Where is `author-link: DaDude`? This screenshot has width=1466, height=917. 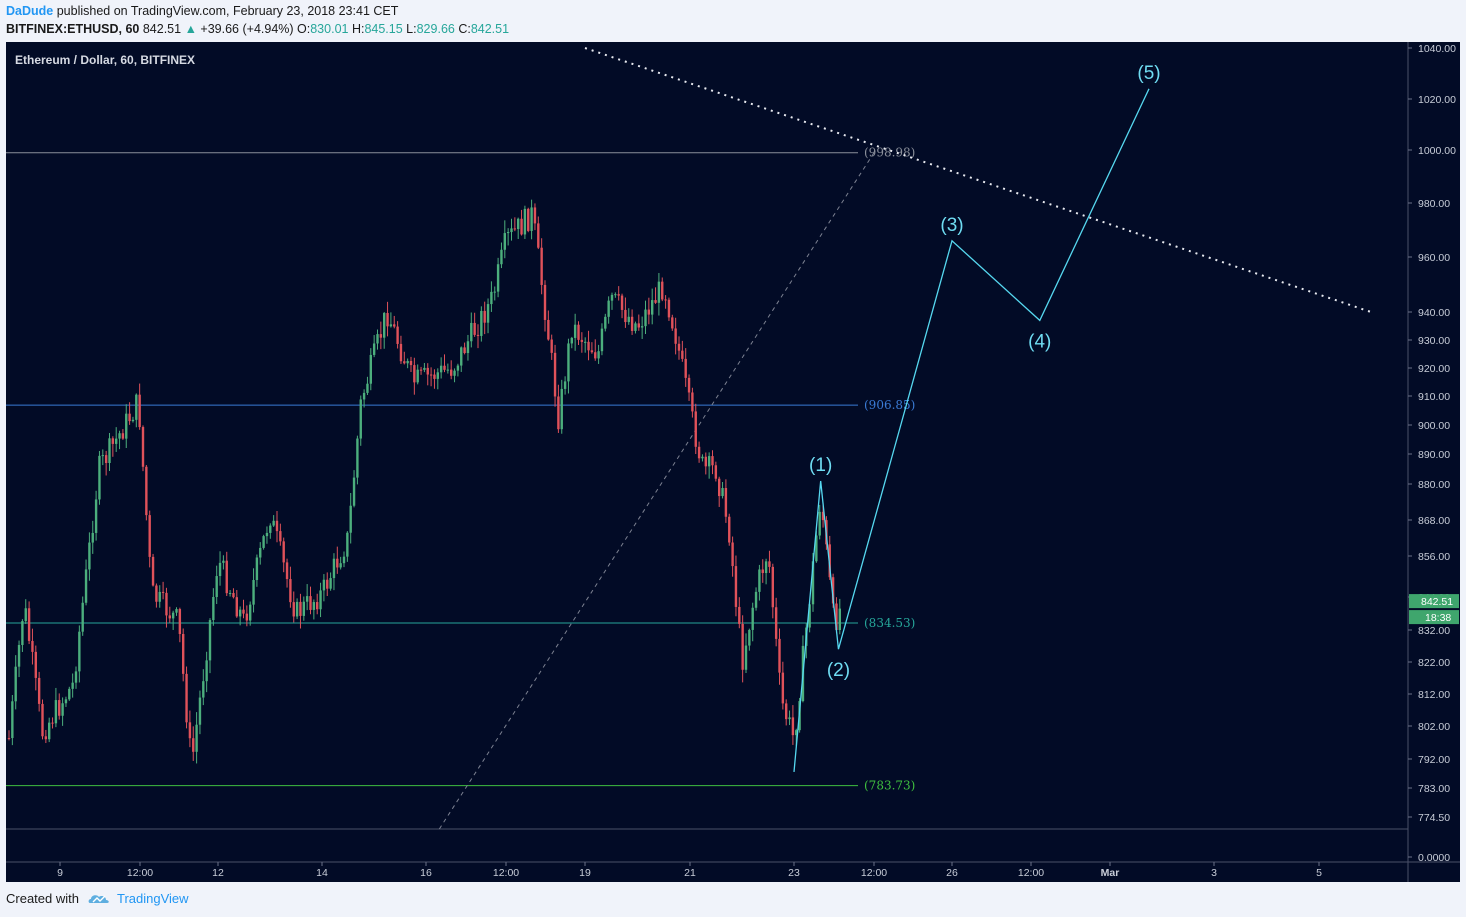
author-link: DaDude is located at coordinates (30, 11).